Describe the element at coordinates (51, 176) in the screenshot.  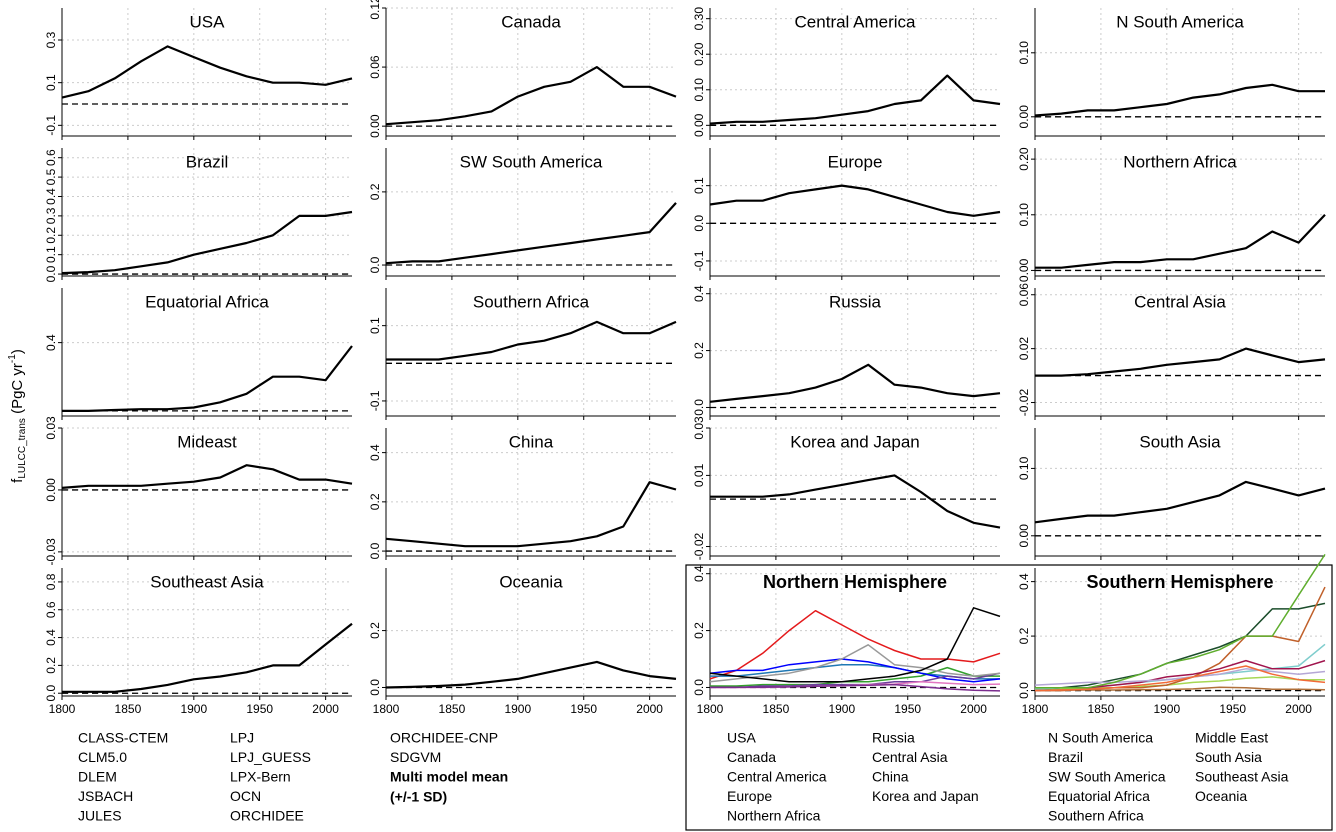
I see `y-tick-label: 0.5` at that location.